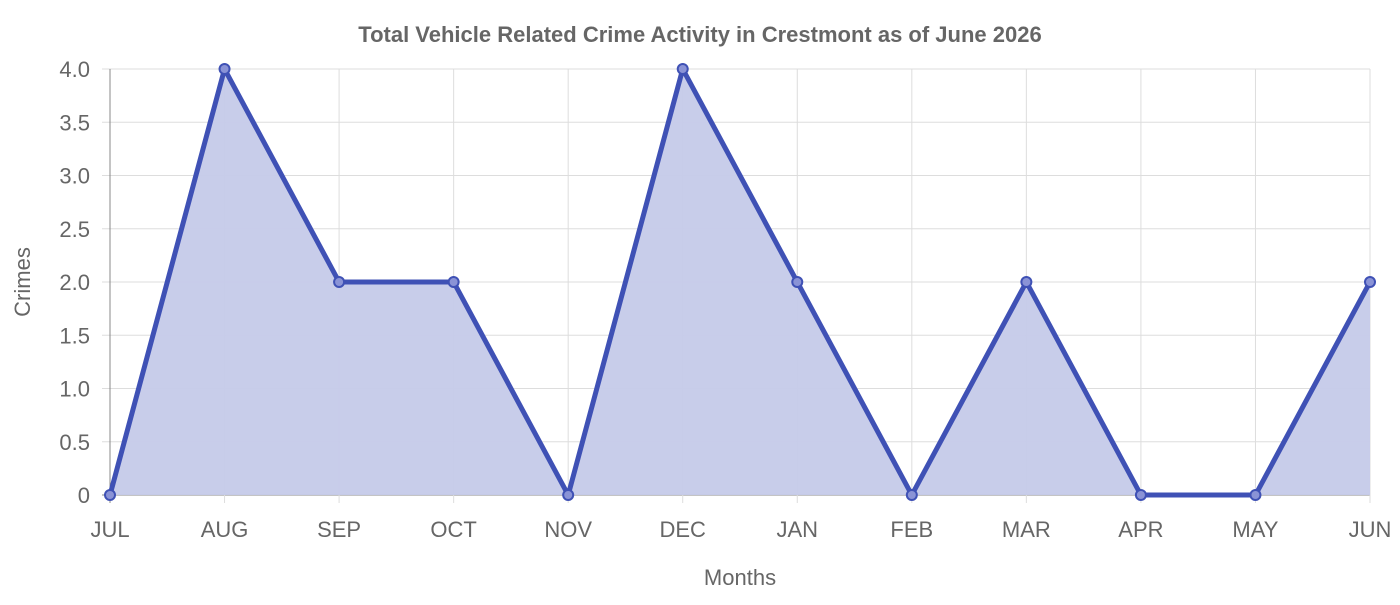 The image size is (1400, 605). What do you see at coordinates (22, 282) in the screenshot?
I see `y-axis-label: Crimes` at bounding box center [22, 282].